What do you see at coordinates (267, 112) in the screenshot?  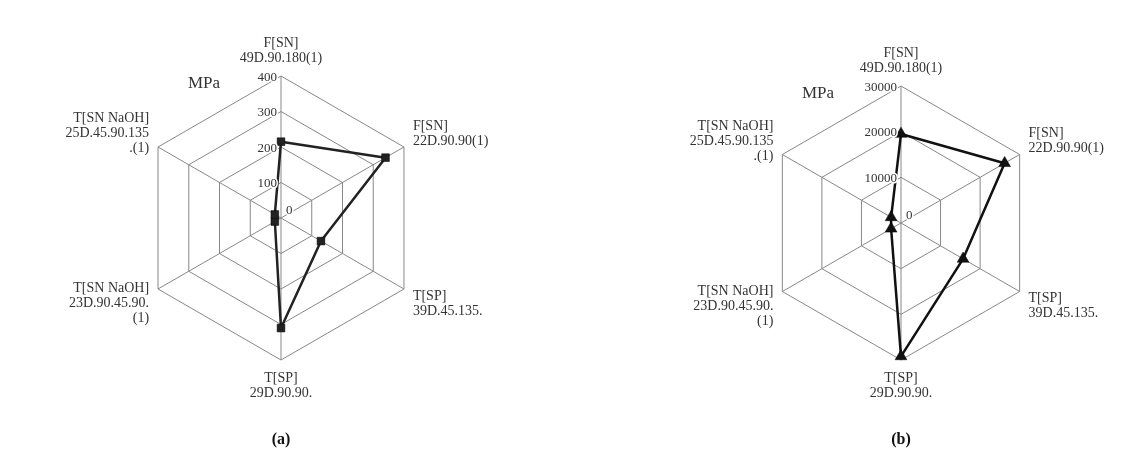 I see `y-tick-label: 300` at bounding box center [267, 112].